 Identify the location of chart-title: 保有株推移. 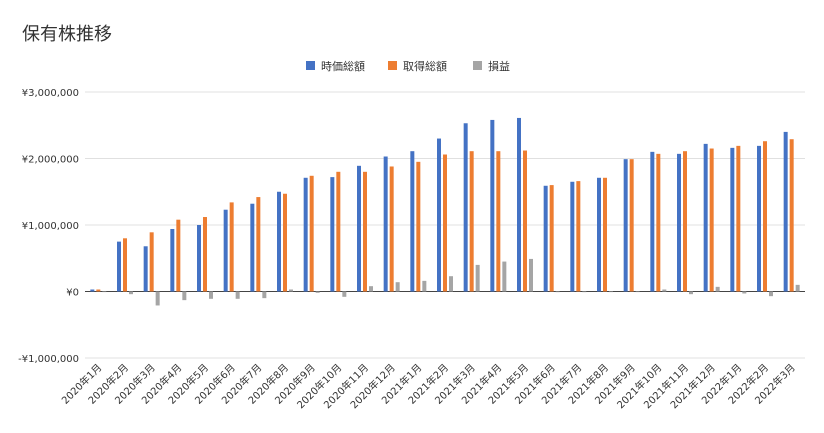
(67, 34).